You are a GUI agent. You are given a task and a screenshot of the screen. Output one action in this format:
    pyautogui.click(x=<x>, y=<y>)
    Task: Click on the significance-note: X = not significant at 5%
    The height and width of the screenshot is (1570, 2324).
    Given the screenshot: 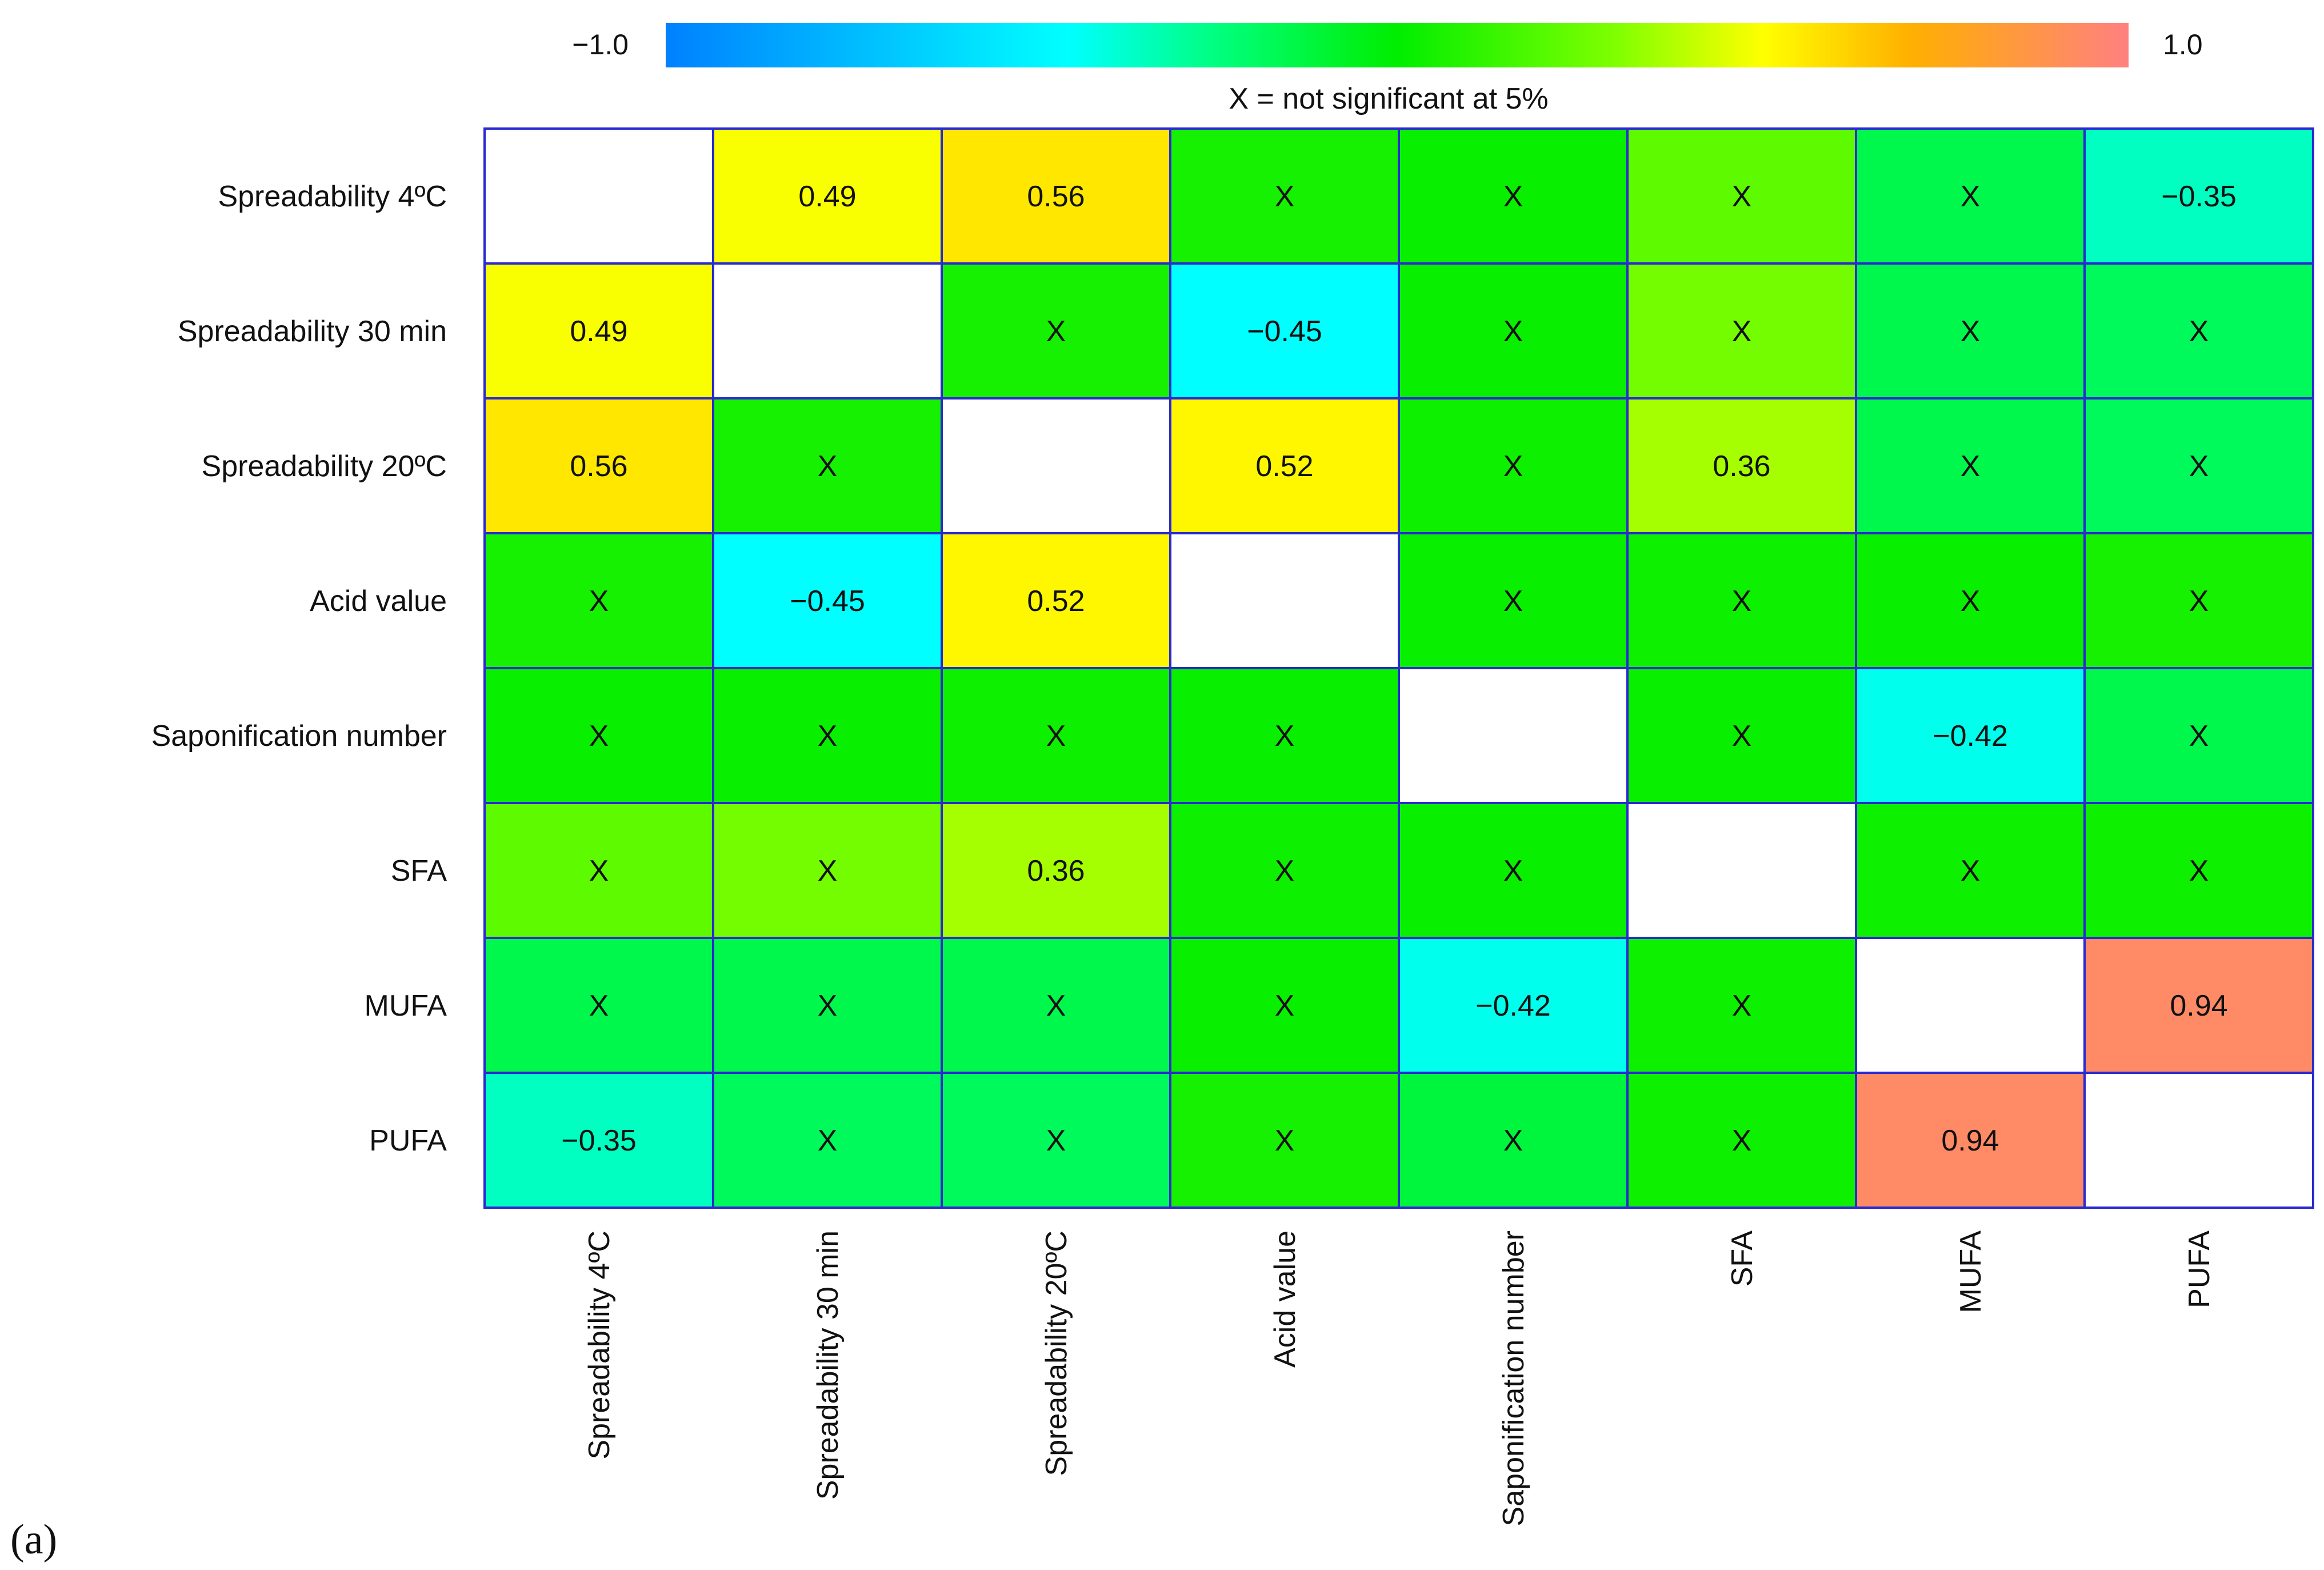 What is the action you would take?
    pyautogui.click(x=1388, y=98)
    